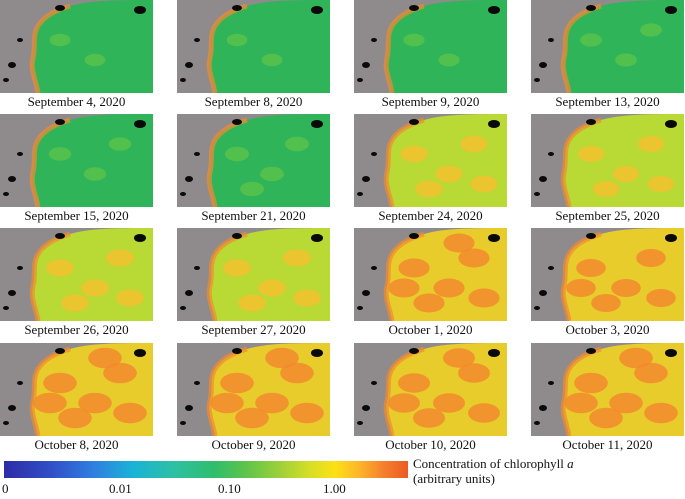 This screenshot has height=499, width=685. What do you see at coordinates (76, 444) in the screenshot?
I see `map-date-caption: October 8, 2020` at bounding box center [76, 444].